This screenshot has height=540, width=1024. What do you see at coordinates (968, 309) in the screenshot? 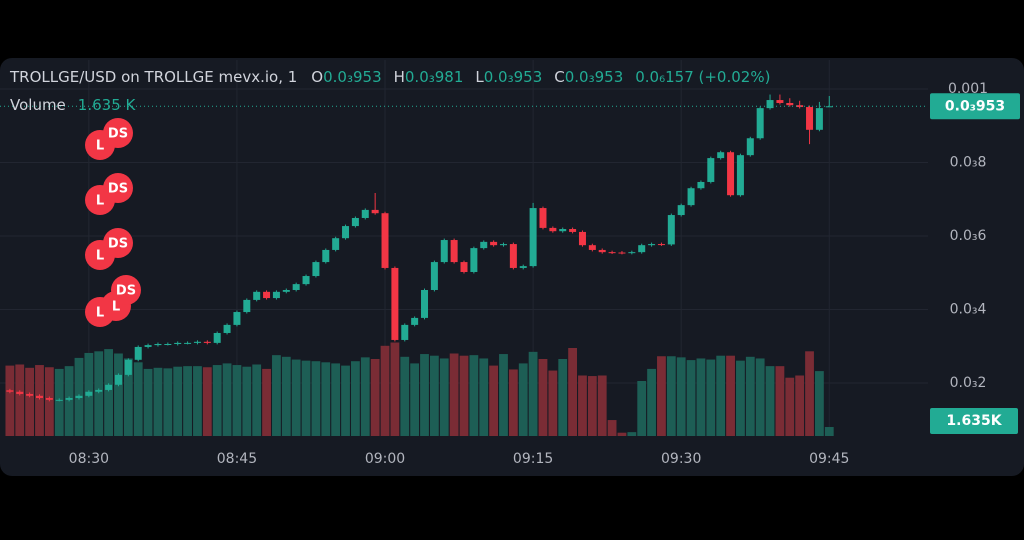
I see `y-tick-label: 0.0₃4` at bounding box center [968, 309].